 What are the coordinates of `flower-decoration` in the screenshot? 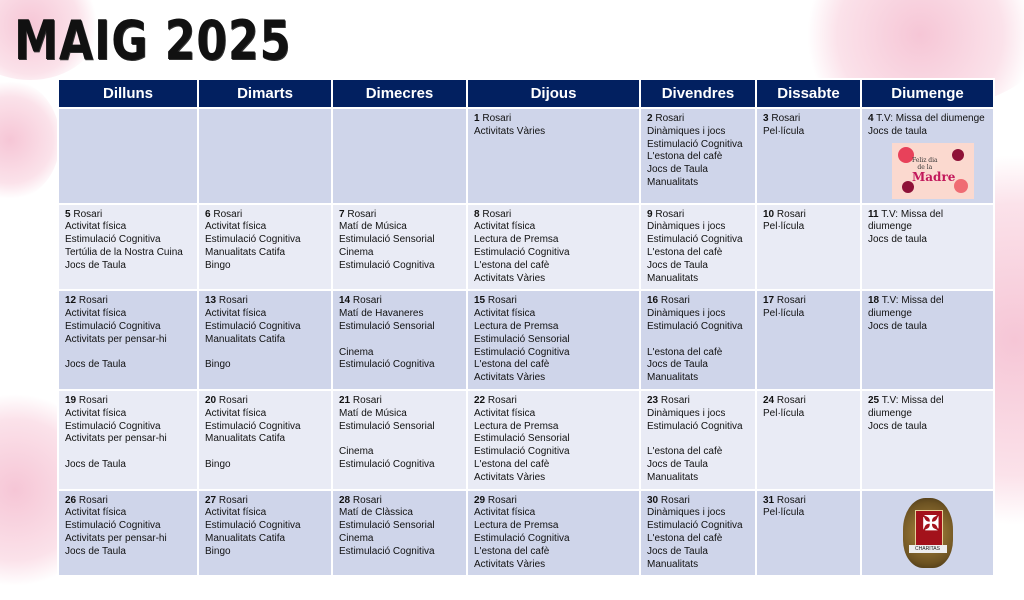 It's located at (30, 140).